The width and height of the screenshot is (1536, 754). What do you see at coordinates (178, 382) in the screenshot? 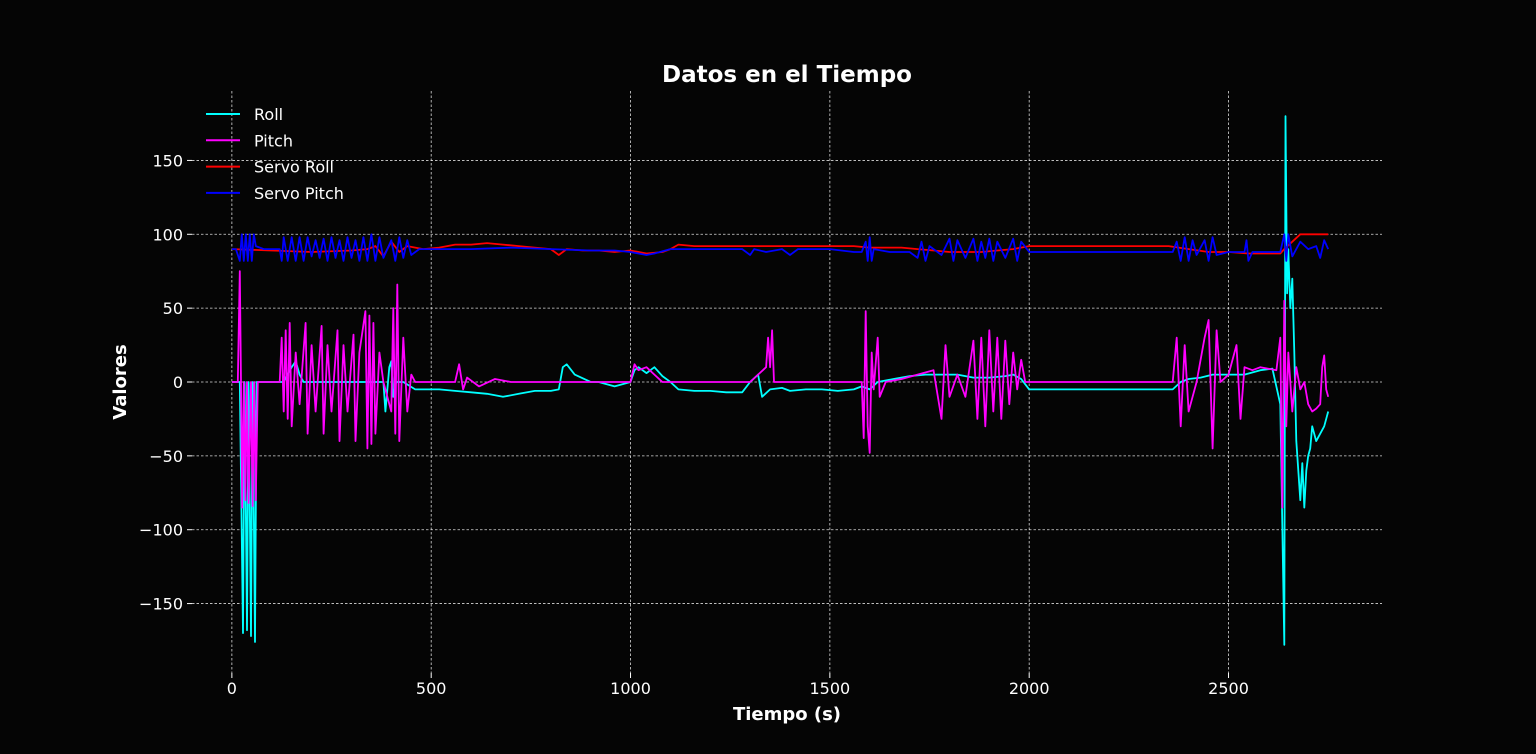
I see `y-tick-label: 0` at bounding box center [178, 382].